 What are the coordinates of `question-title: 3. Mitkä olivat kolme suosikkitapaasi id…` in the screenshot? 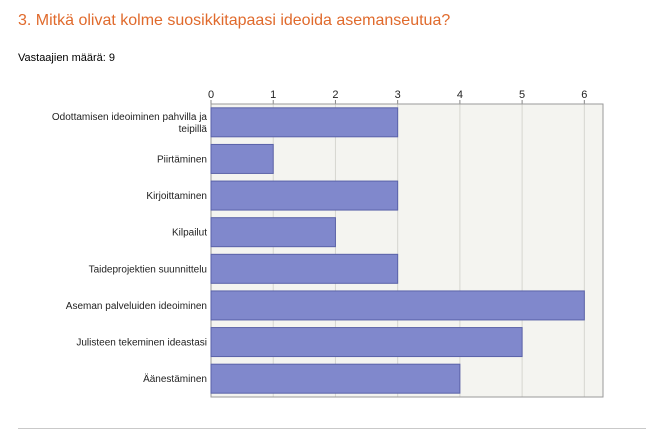 It's located at (234, 20).